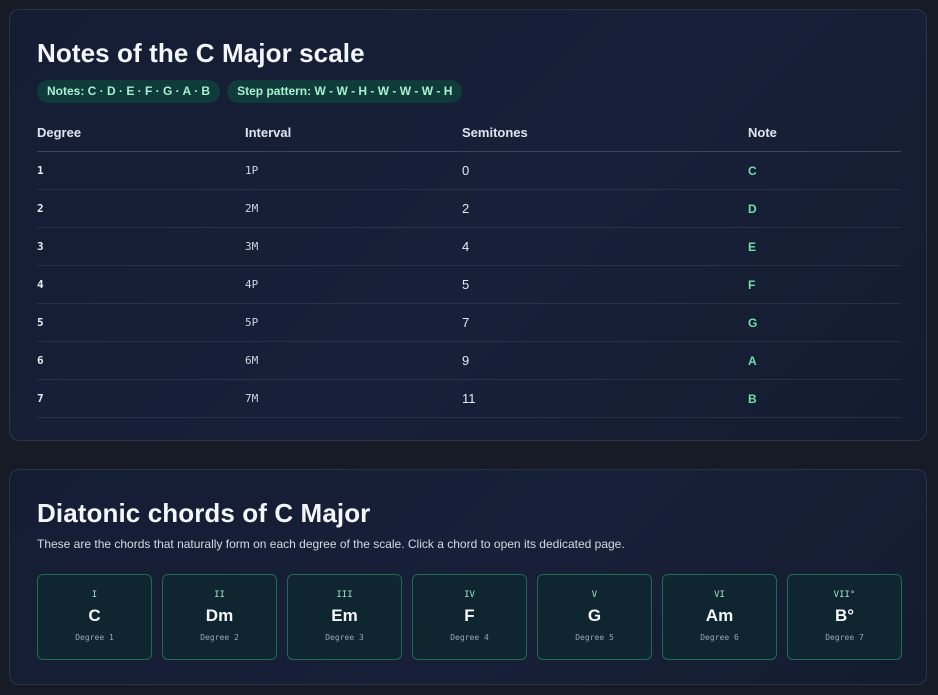 This screenshot has height=695, width=938. Describe the element at coordinates (719, 595) in the screenshot. I see `chord-roman: VI` at that location.